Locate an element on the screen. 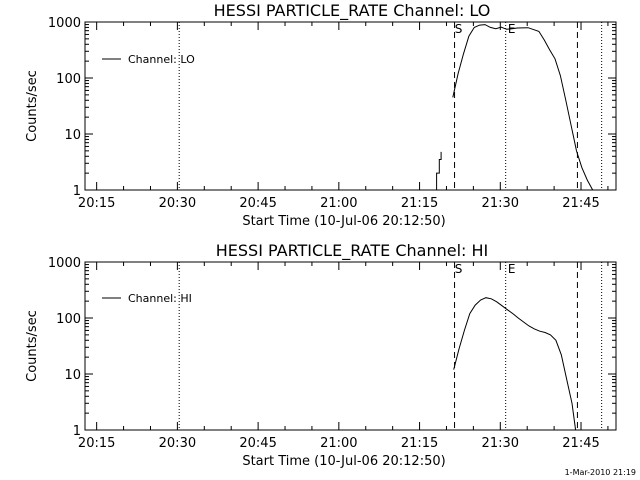  timestamp-stamp: 1-Mar-2010 21:19 is located at coordinates (600, 472).